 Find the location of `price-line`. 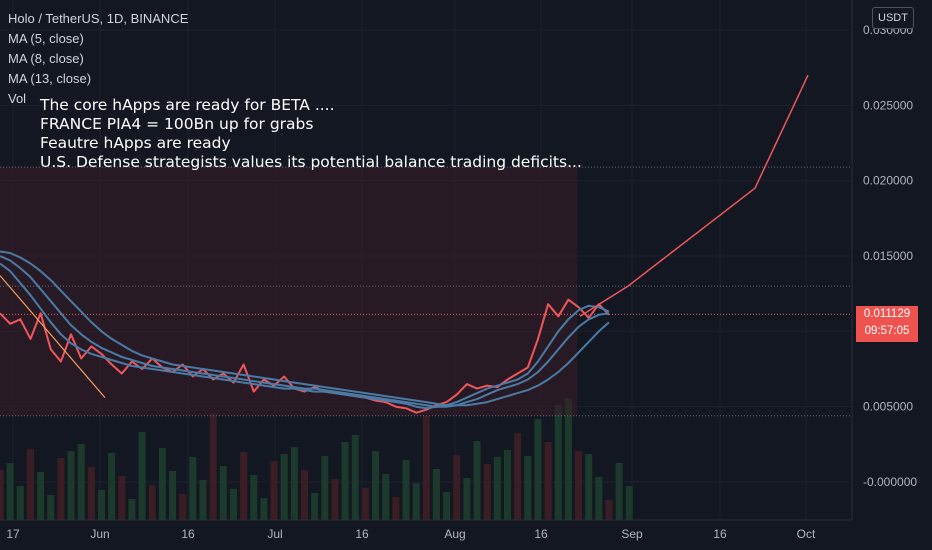

price-line is located at coordinates (305, 356).